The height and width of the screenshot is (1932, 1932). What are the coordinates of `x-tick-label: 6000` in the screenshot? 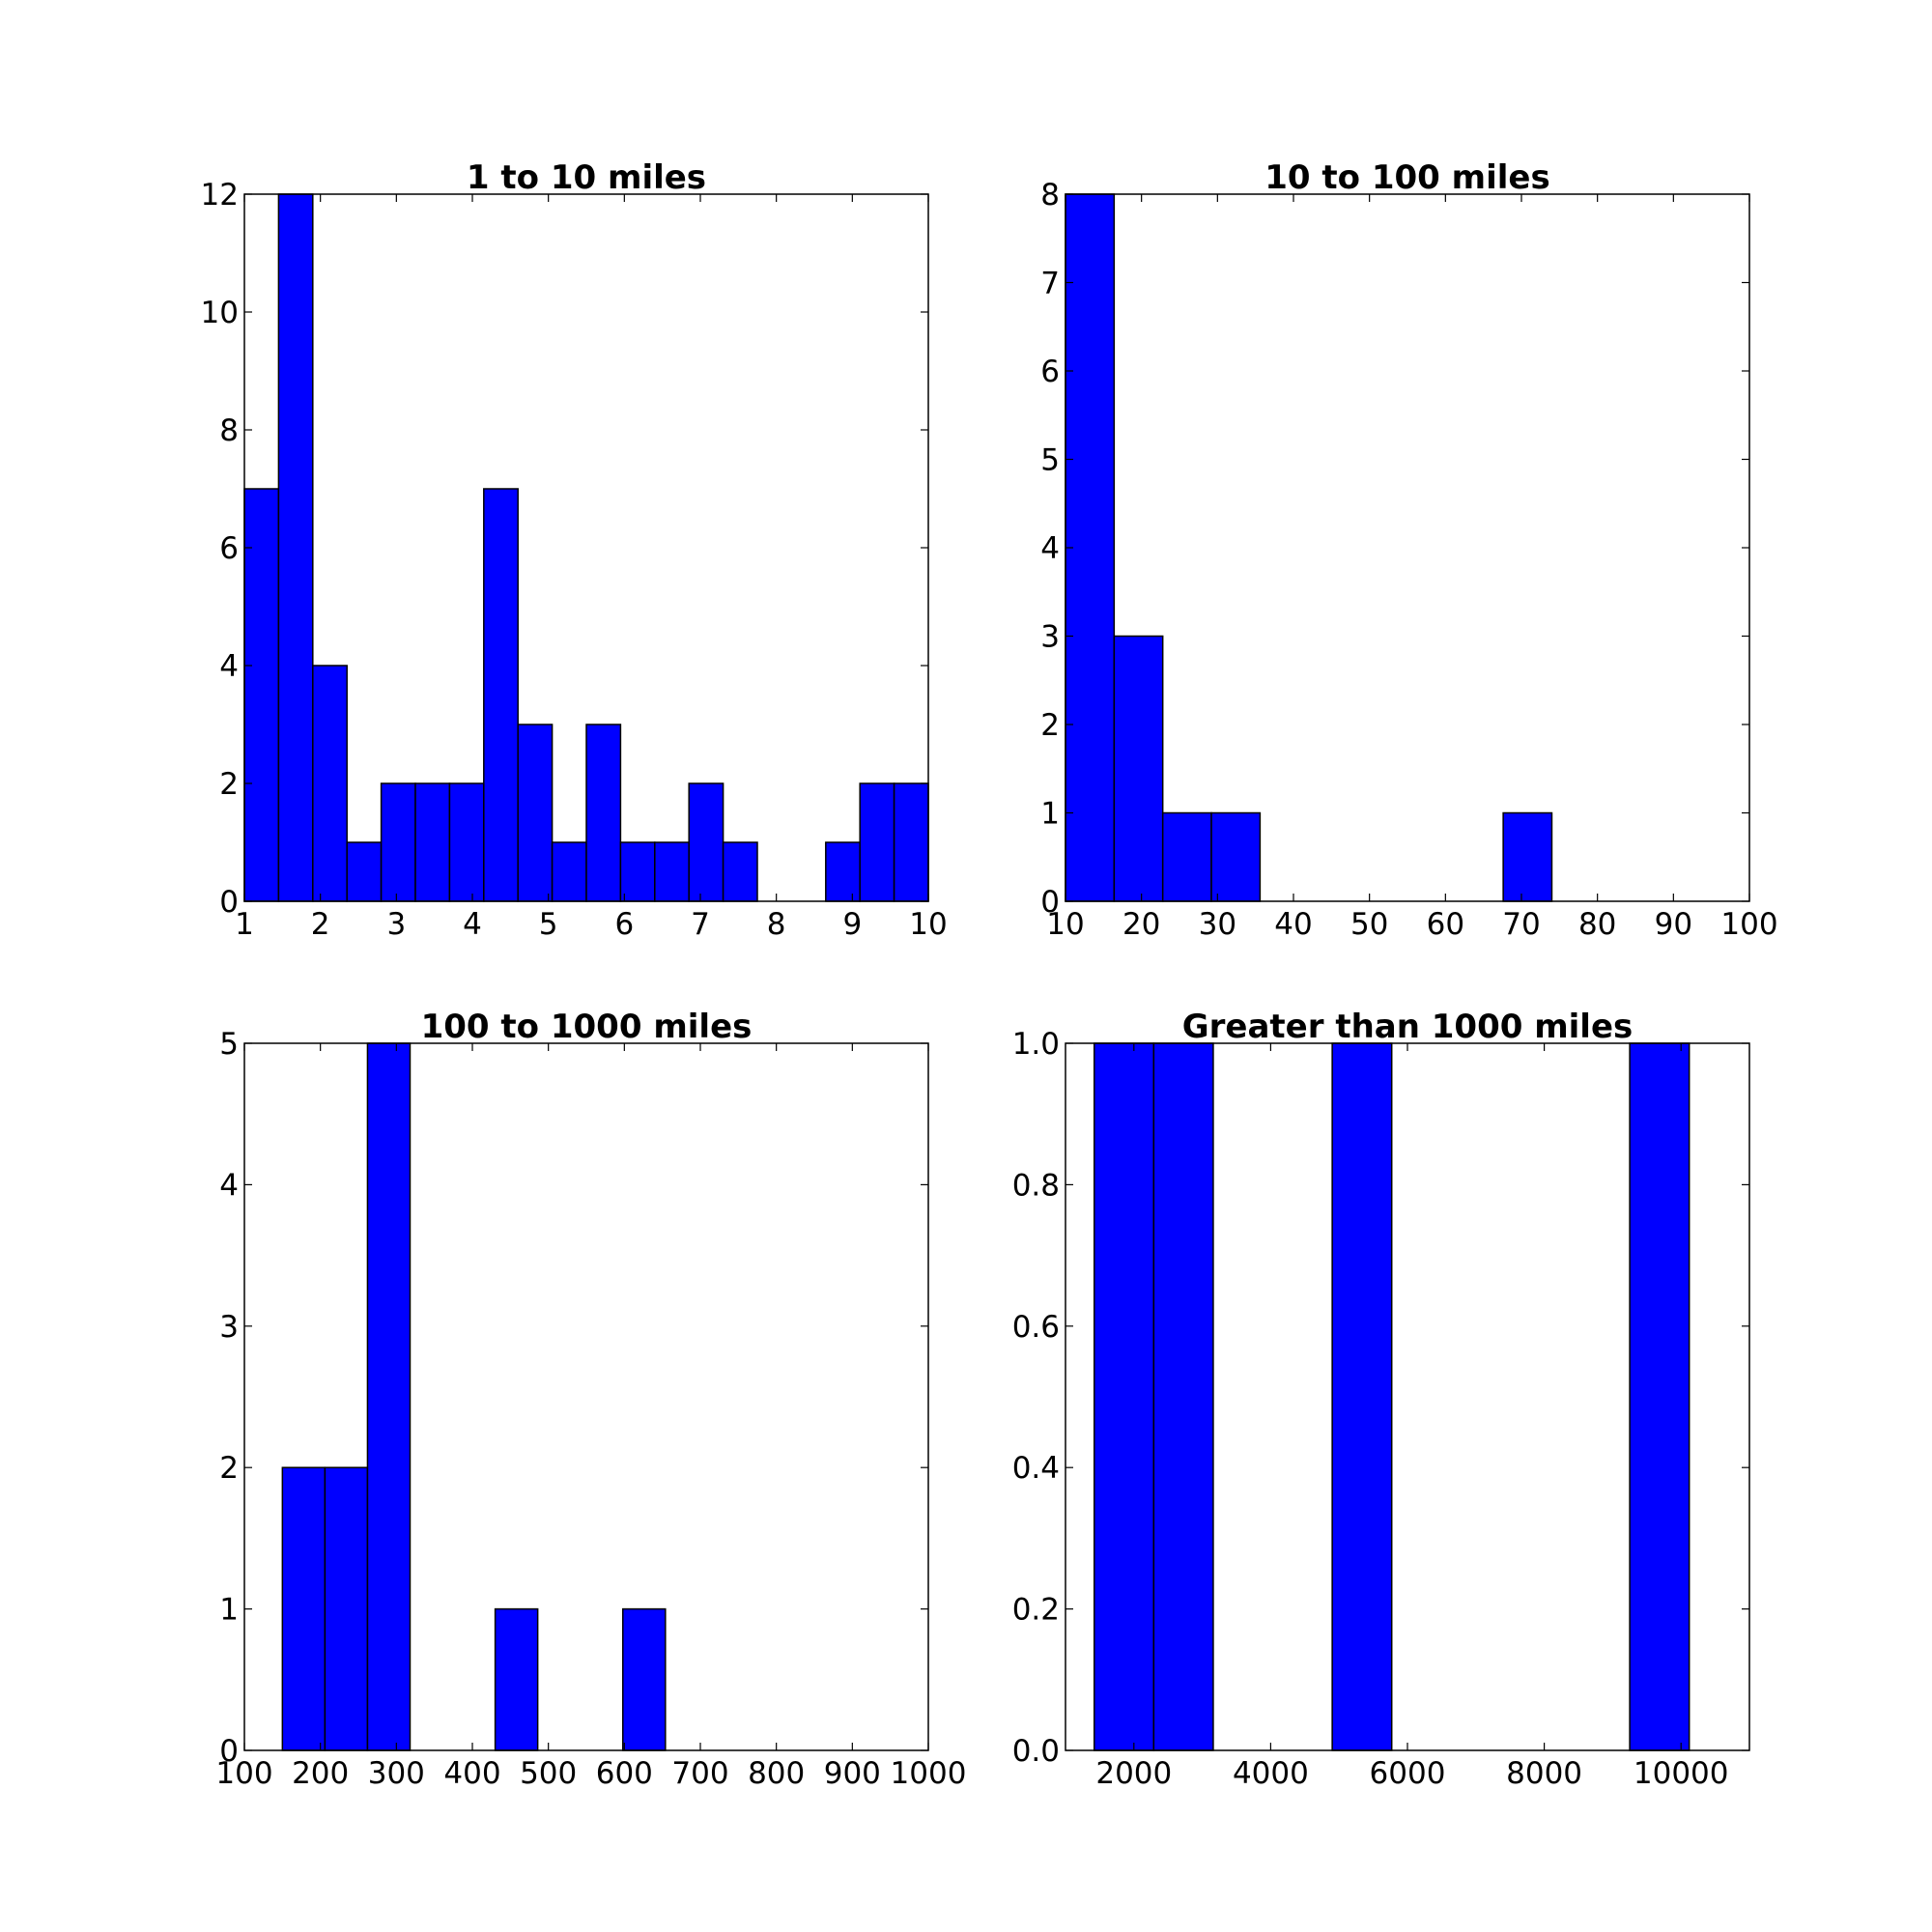 It's located at (1408, 1773).